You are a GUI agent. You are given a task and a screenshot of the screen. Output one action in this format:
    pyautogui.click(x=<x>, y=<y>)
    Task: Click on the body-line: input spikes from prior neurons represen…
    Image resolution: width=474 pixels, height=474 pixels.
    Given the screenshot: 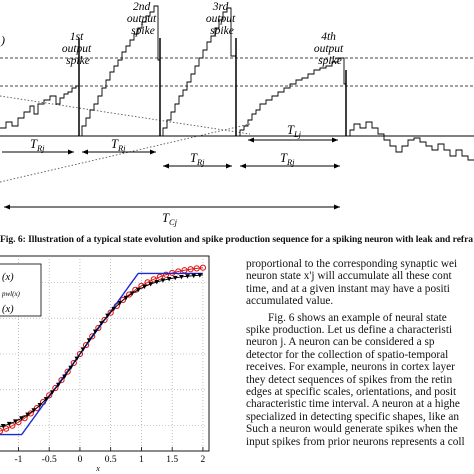 What is the action you would take?
    pyautogui.click(x=355, y=441)
    